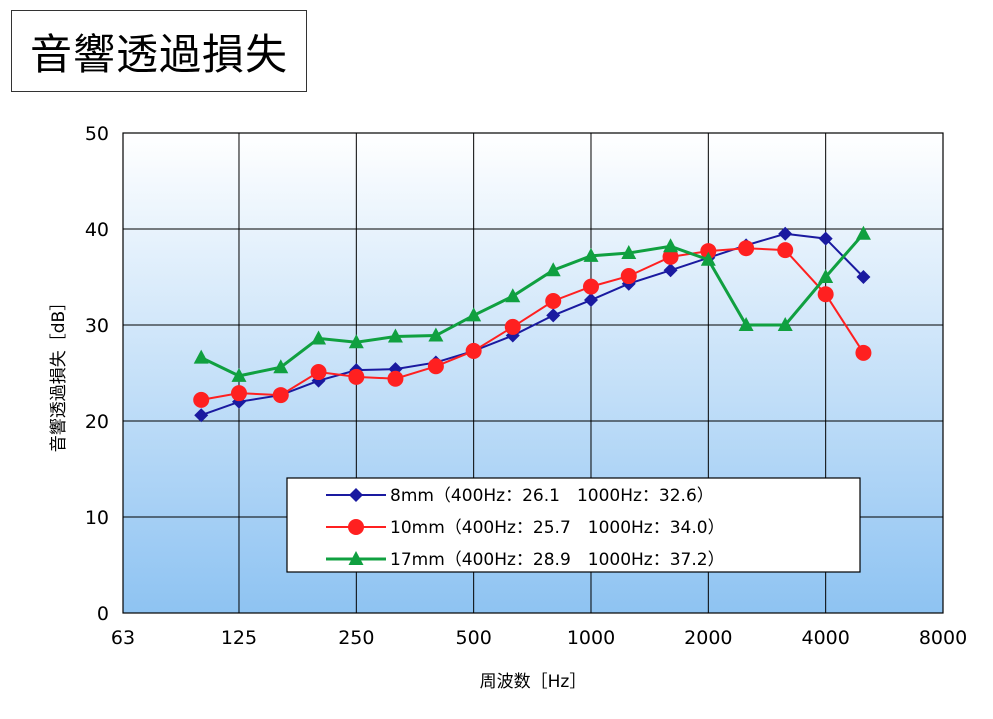 The height and width of the screenshot is (719, 993). Describe the element at coordinates (474, 638) in the screenshot. I see `x-tick-label: 500` at that location.